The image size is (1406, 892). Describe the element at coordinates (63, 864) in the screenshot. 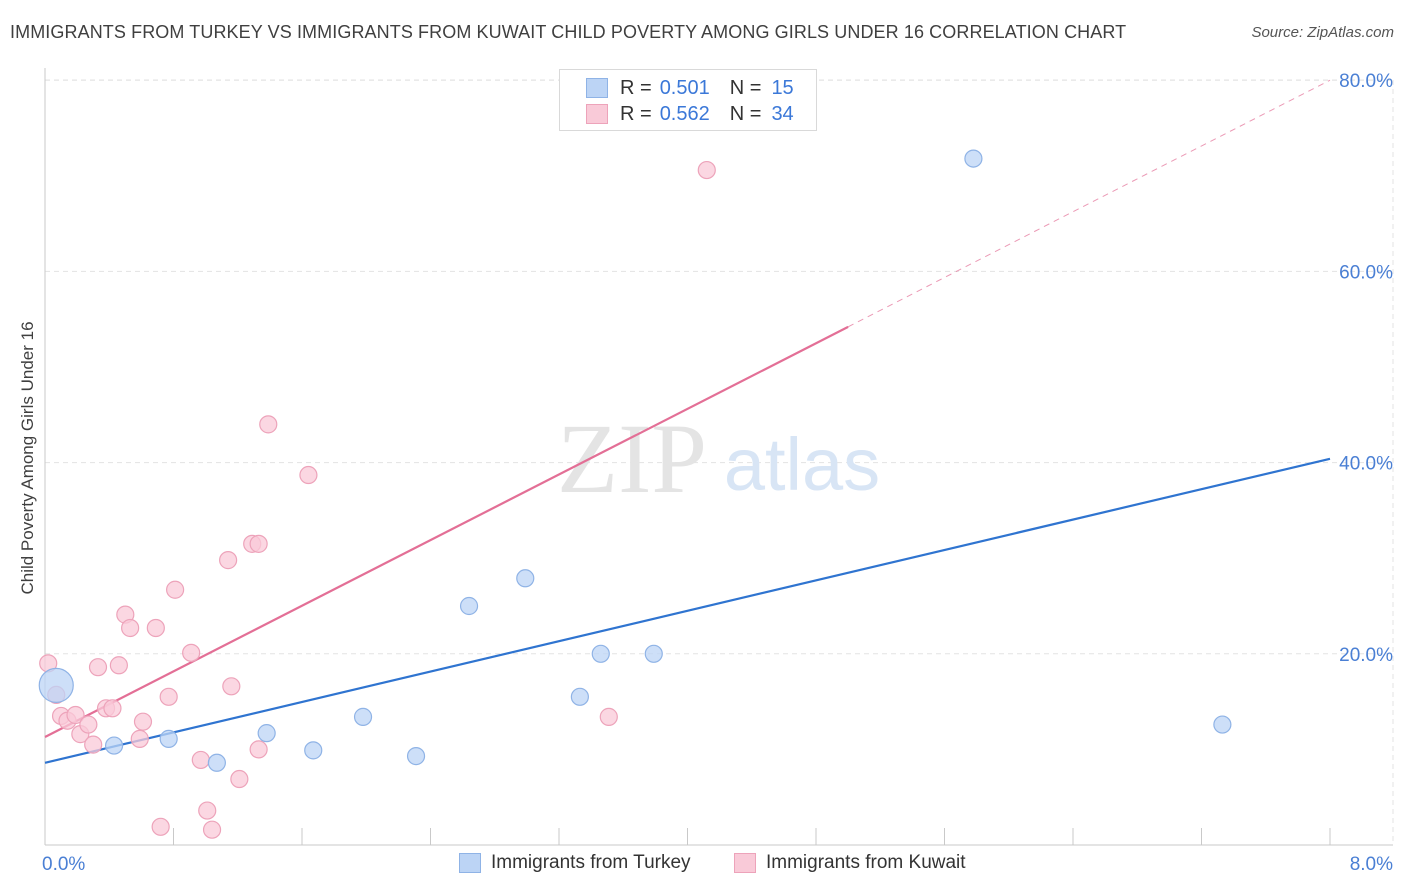

I see `x-tick-label: 0.0%` at that location.